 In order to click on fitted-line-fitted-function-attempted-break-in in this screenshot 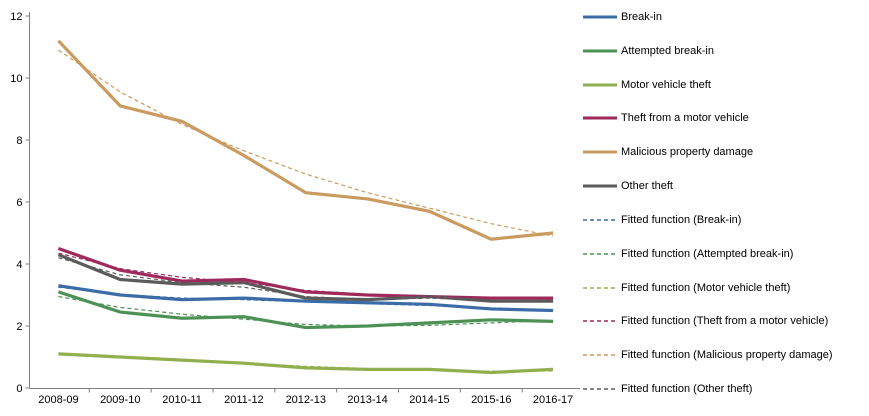, I will do `click(306, 311)`.